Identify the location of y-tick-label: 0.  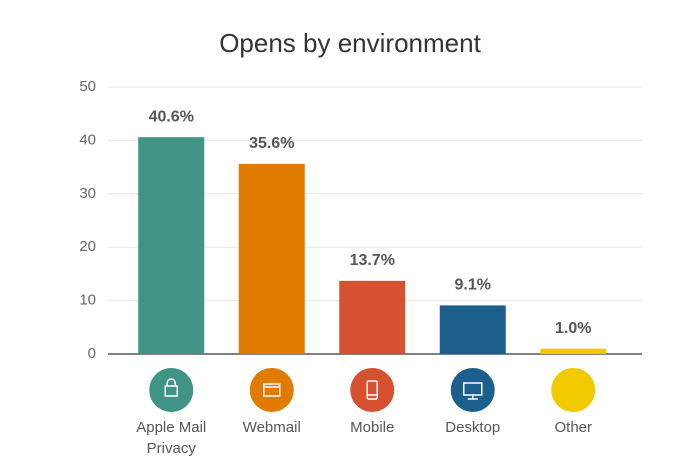
(92, 353).